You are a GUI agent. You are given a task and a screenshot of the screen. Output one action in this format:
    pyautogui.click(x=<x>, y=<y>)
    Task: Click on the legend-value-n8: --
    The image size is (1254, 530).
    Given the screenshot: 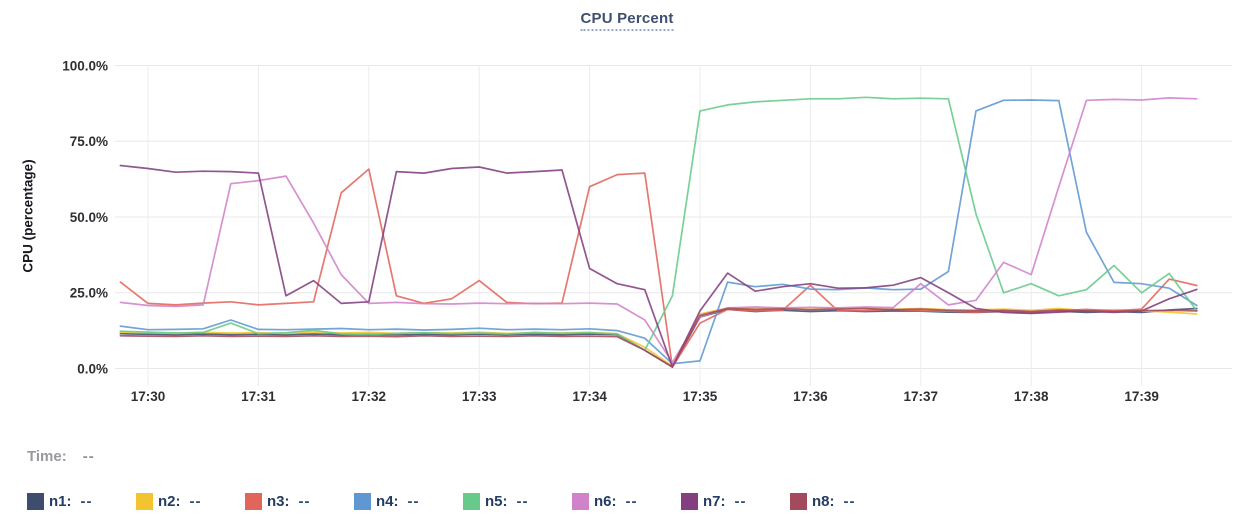 What is the action you would take?
    pyautogui.click(x=849, y=501)
    